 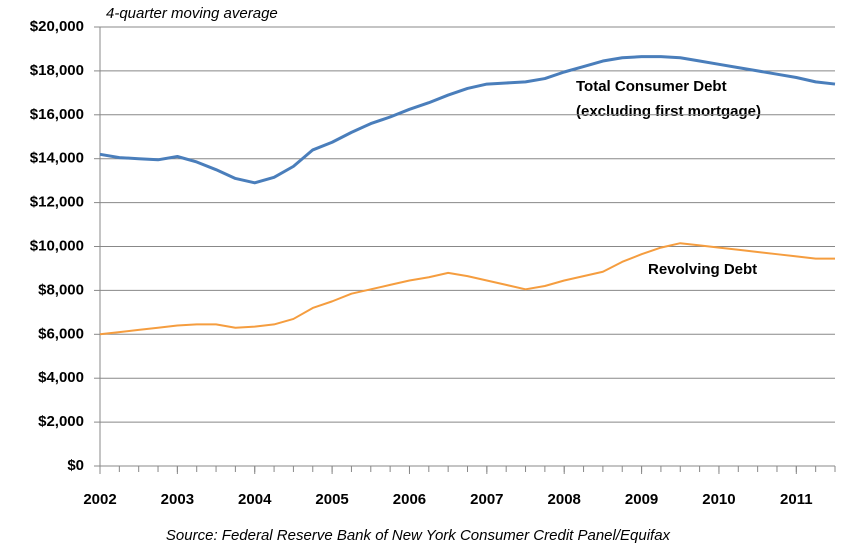 What do you see at coordinates (255, 499) in the screenshot?
I see `x-tick-label: 2004` at bounding box center [255, 499].